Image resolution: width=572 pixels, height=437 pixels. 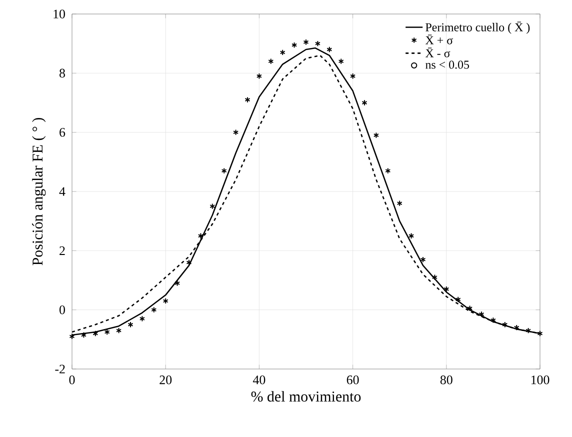 I want to click on y-tick-label: -2, so click(x=60, y=369).